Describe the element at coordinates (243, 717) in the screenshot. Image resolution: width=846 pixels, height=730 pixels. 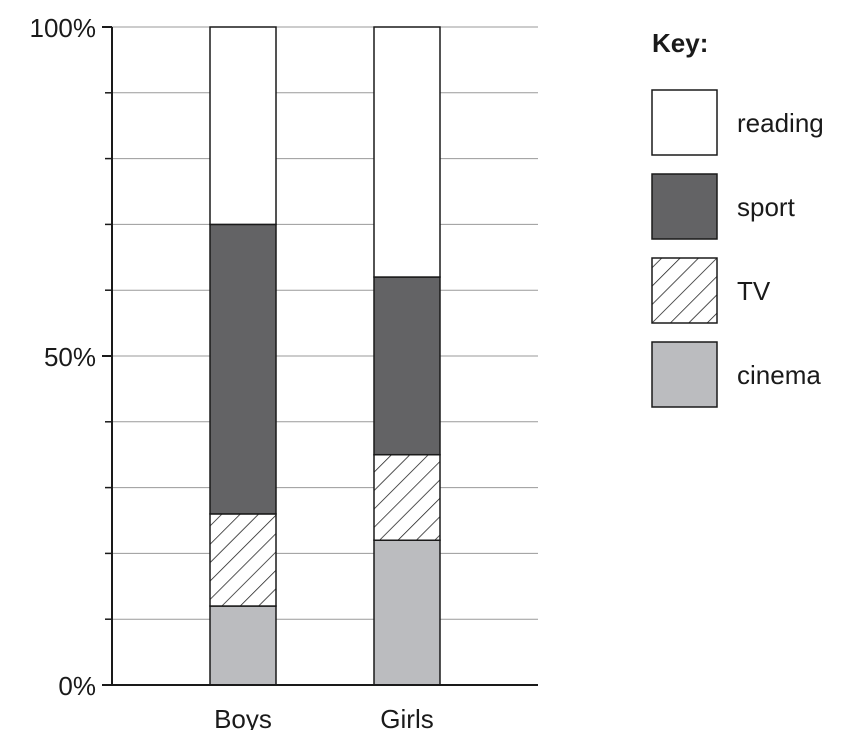
I see `x-tick-label-boys: Boys` at that location.